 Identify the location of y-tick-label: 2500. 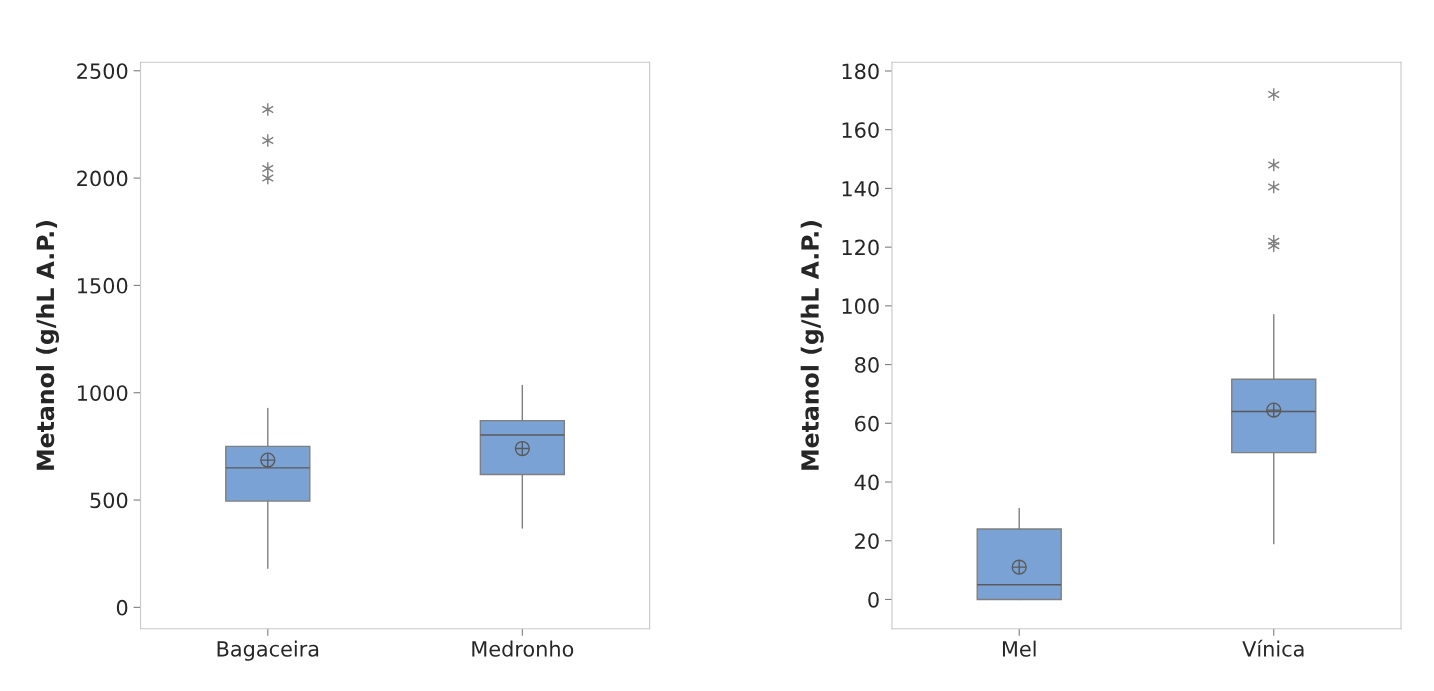
(102, 71).